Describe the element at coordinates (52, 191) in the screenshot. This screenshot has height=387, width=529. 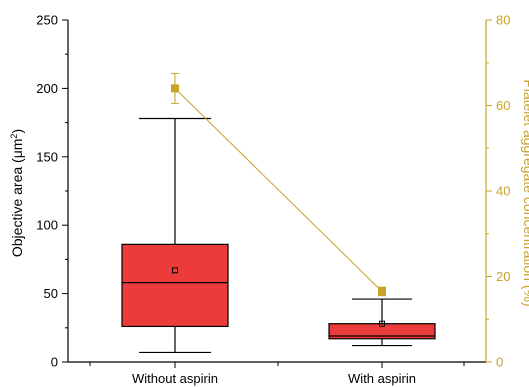
I see `left-axis: 0 50 100 150 200 250` at that location.